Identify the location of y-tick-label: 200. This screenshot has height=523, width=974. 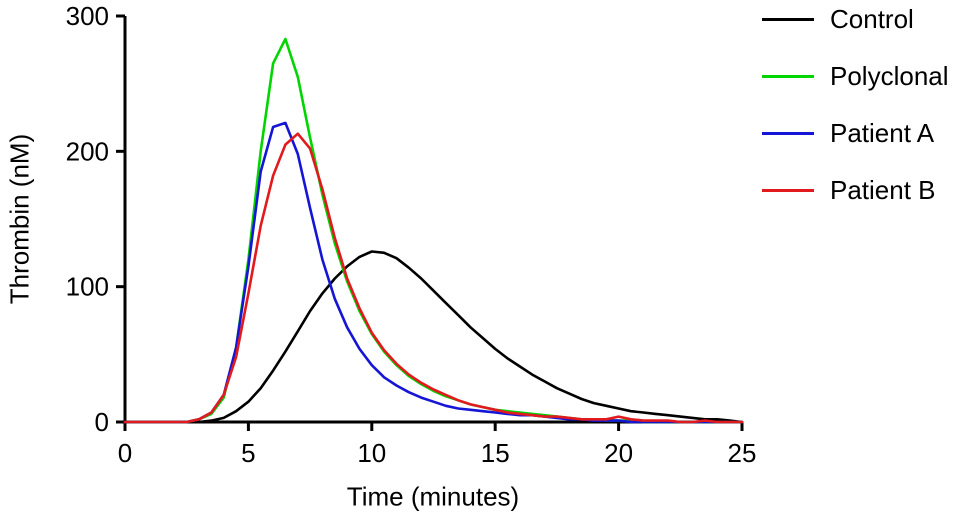
(87, 151).